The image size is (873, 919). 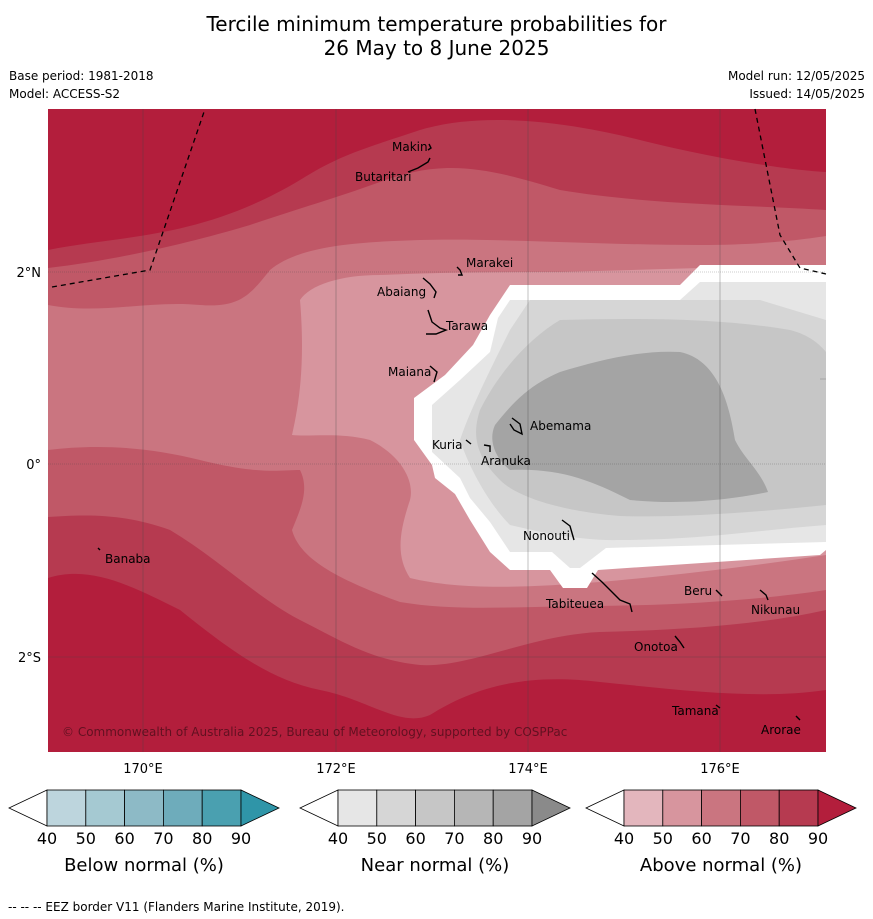 I want to click on colorbar-above-low-extend, so click(x=605, y=808).